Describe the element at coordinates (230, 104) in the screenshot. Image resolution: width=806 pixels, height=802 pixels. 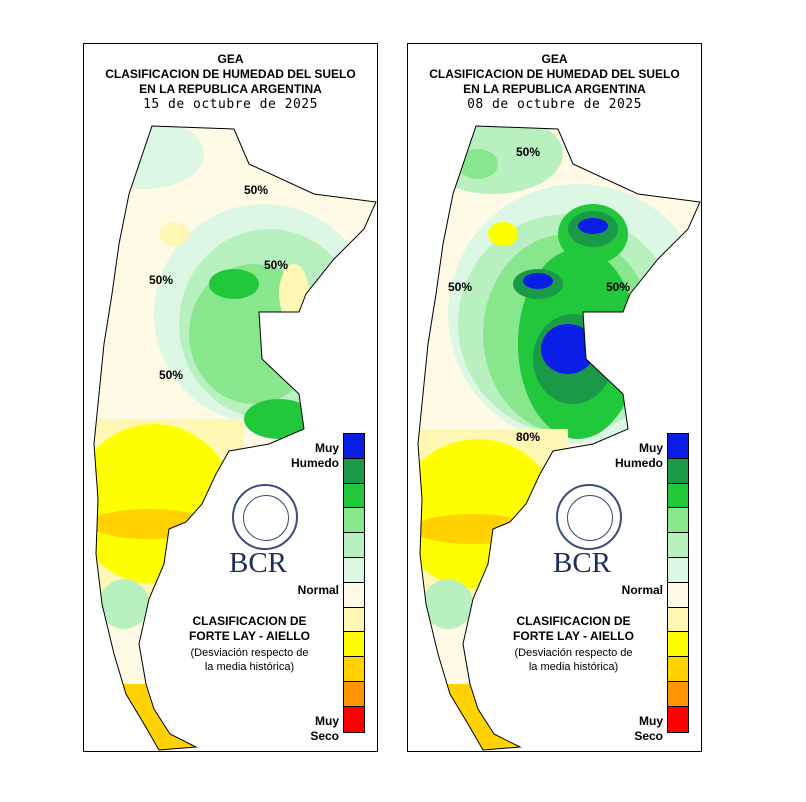
I see `map-date: 15 de octubre de 2025` at that location.